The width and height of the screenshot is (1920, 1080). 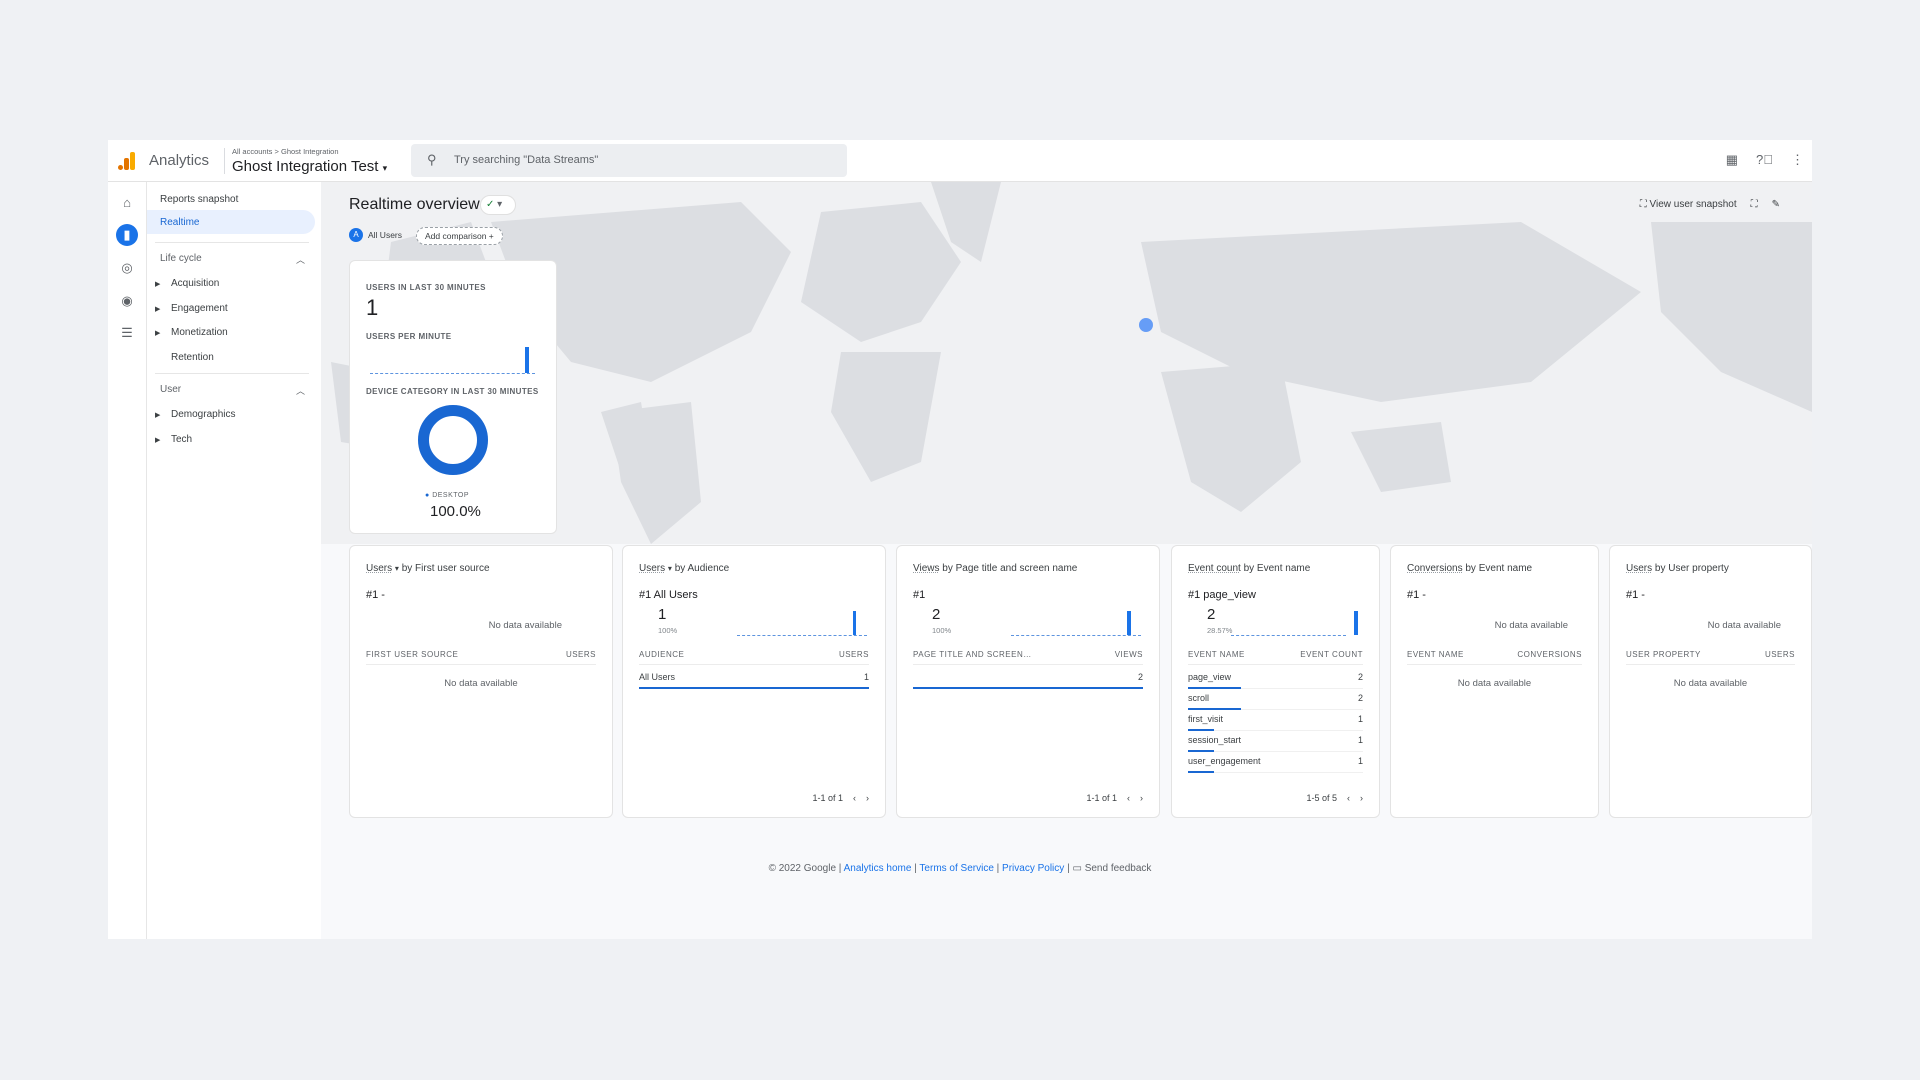 I want to click on privacy-link: Privacy Policy, so click(x=1033, y=868).